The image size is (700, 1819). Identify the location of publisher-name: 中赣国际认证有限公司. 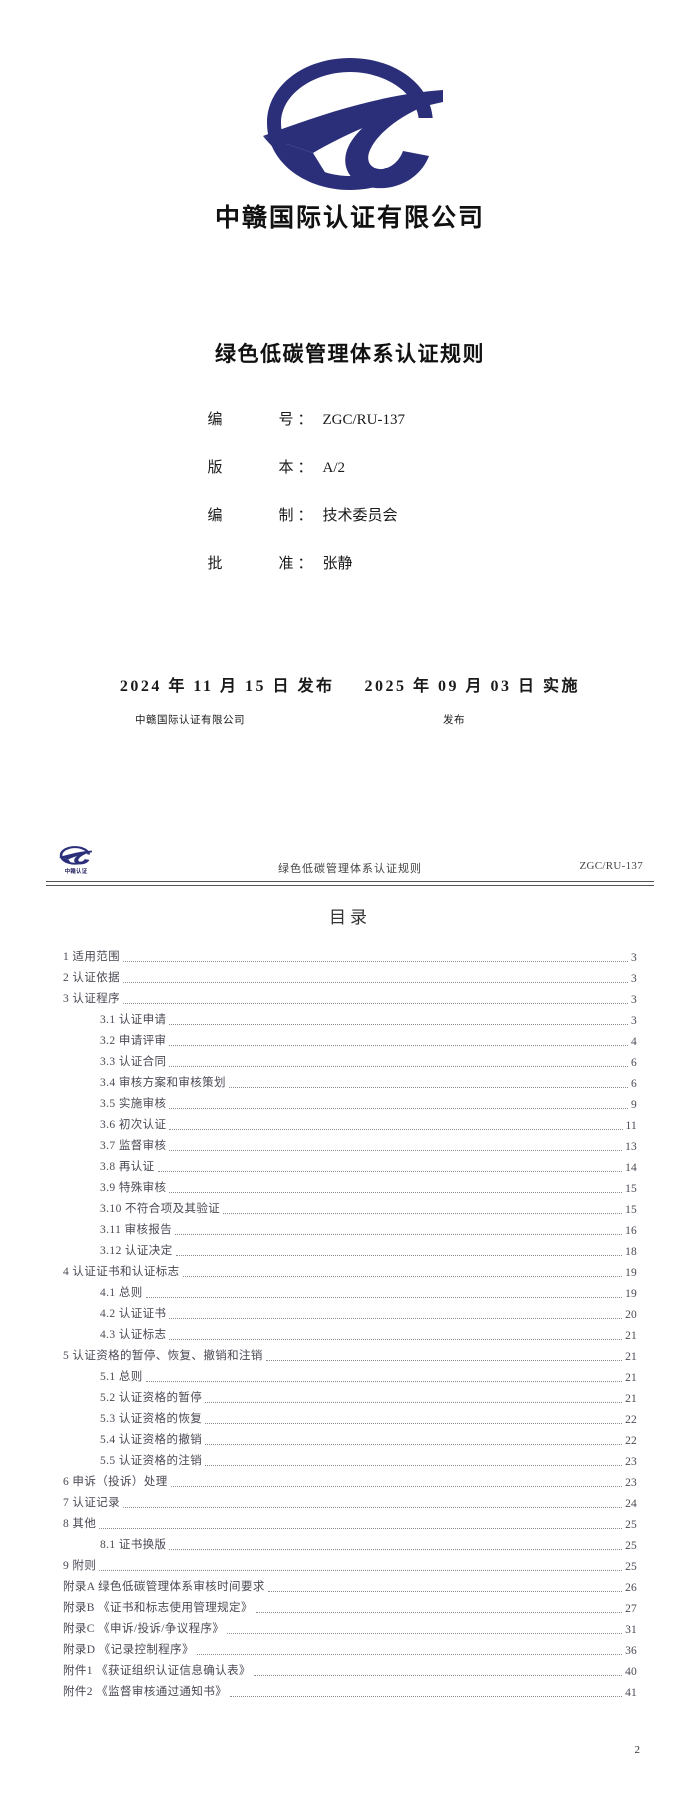
(190, 720).